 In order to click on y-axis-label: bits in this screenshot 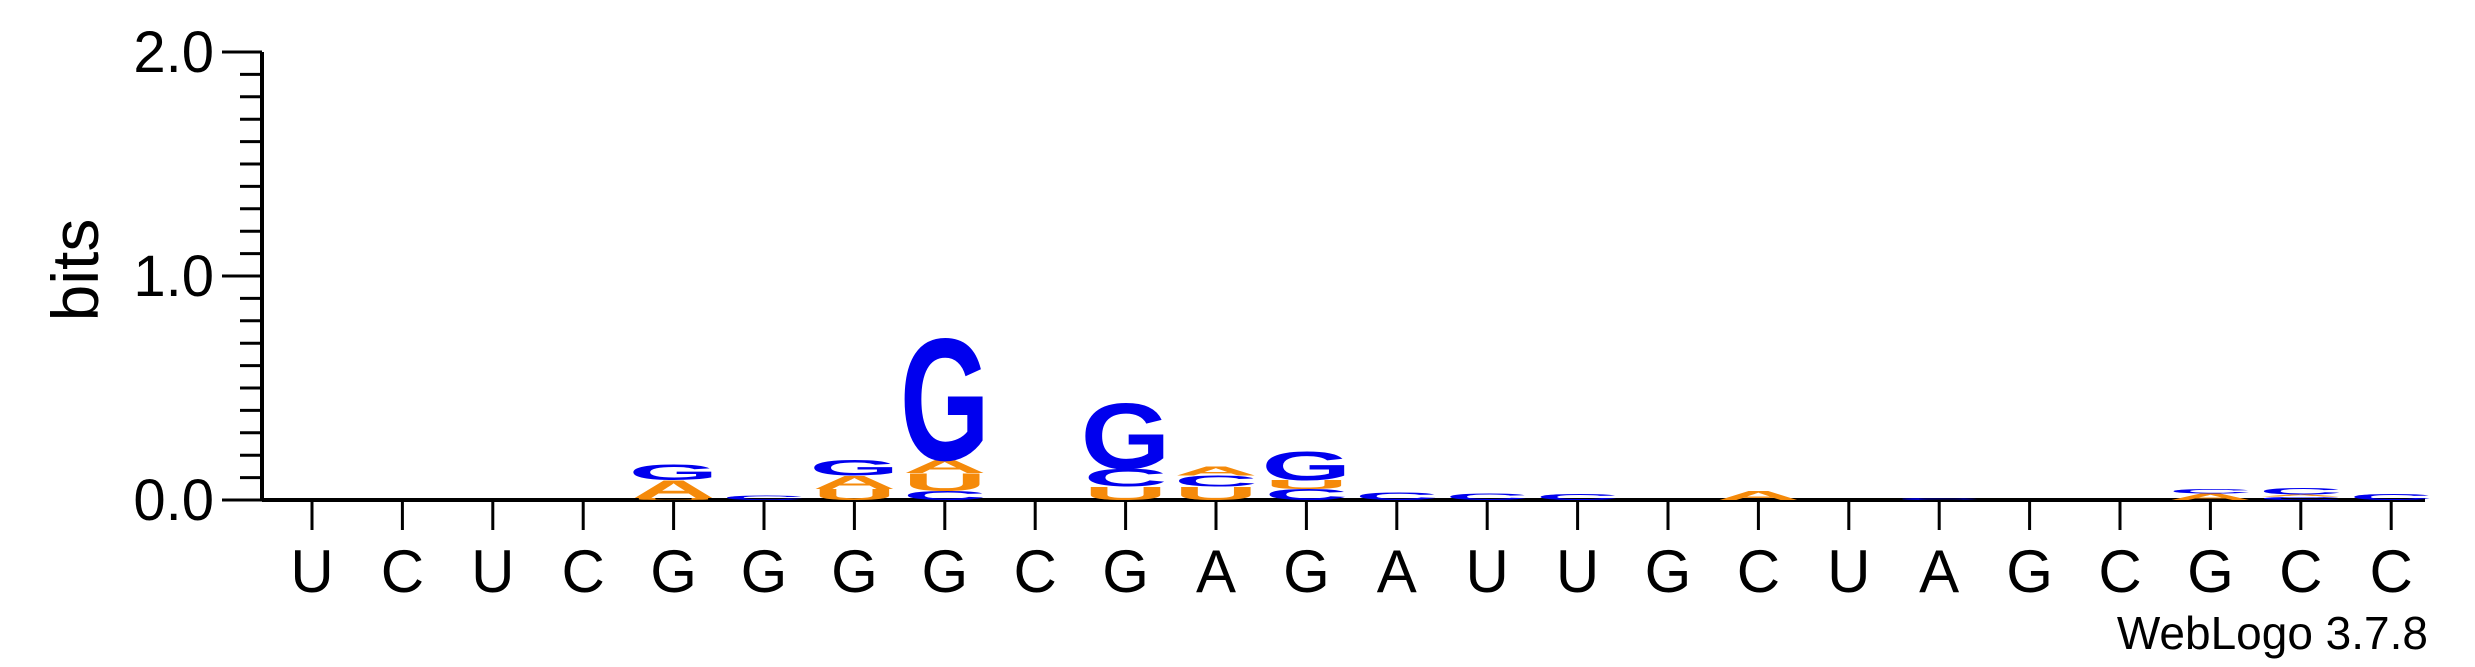, I will do `click(75, 270)`.